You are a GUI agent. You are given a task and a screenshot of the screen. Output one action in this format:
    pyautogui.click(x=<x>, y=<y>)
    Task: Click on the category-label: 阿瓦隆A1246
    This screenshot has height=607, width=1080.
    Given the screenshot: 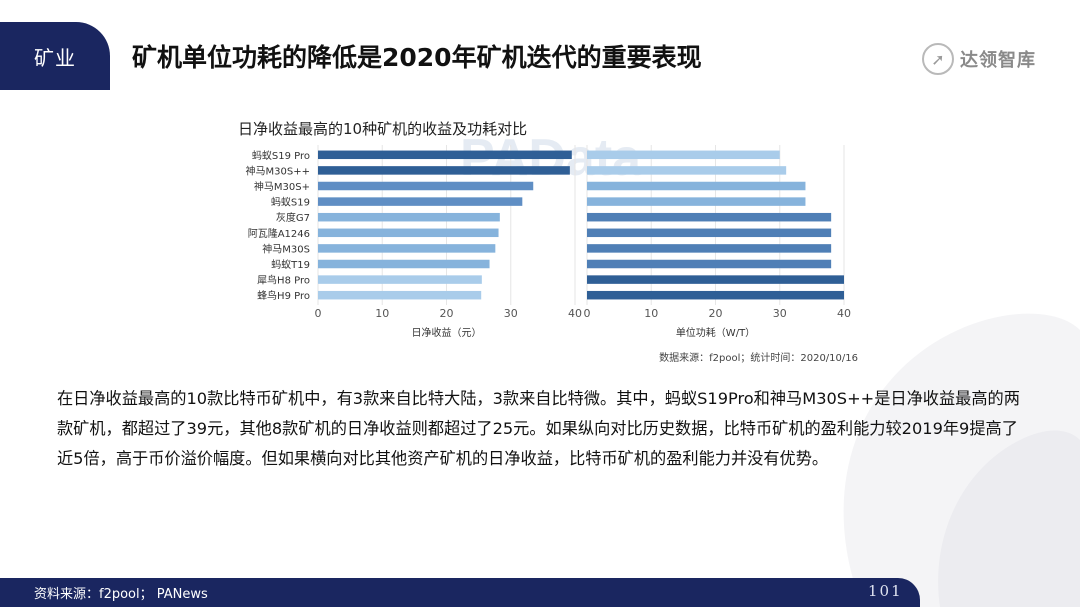 What is the action you would take?
    pyautogui.click(x=279, y=233)
    